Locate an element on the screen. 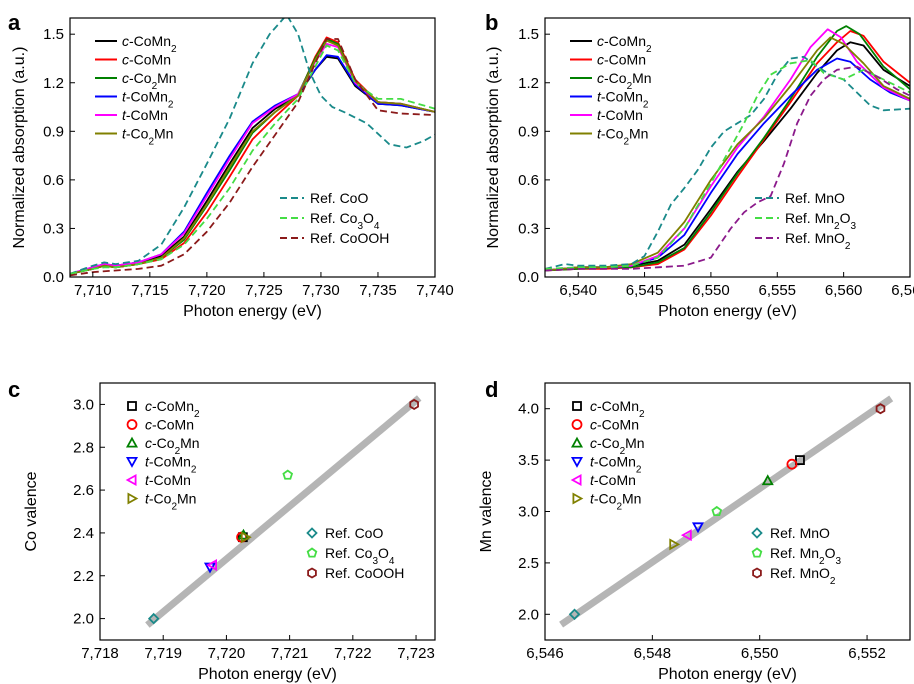 The image size is (914, 684). y-tick-label: 1.5 is located at coordinates (53, 34).